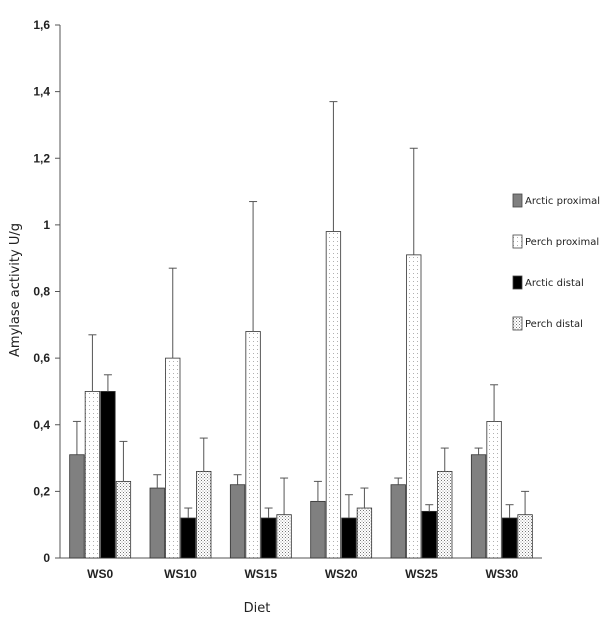  What do you see at coordinates (562, 201) in the screenshot?
I see `legend-label: Arctic proximal` at bounding box center [562, 201].